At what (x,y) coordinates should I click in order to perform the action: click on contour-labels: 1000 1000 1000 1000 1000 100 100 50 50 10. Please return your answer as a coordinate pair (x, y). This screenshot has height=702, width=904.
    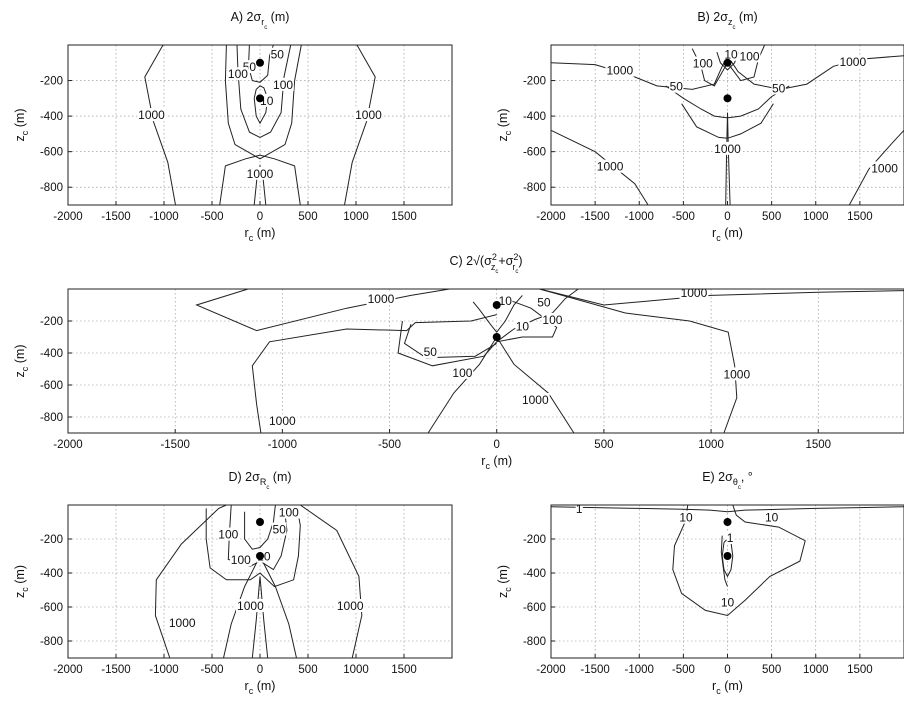
    Looking at the image, I should click on (747, 111).